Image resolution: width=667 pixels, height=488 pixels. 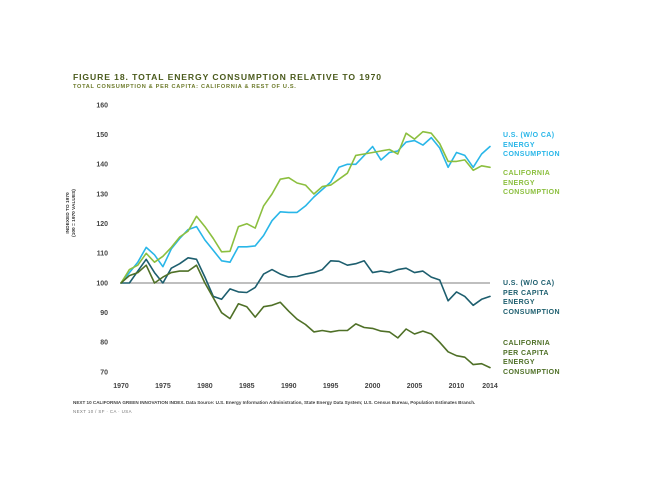 What do you see at coordinates (102, 283) in the screenshot?
I see `y-tick-label: 100` at bounding box center [102, 283].